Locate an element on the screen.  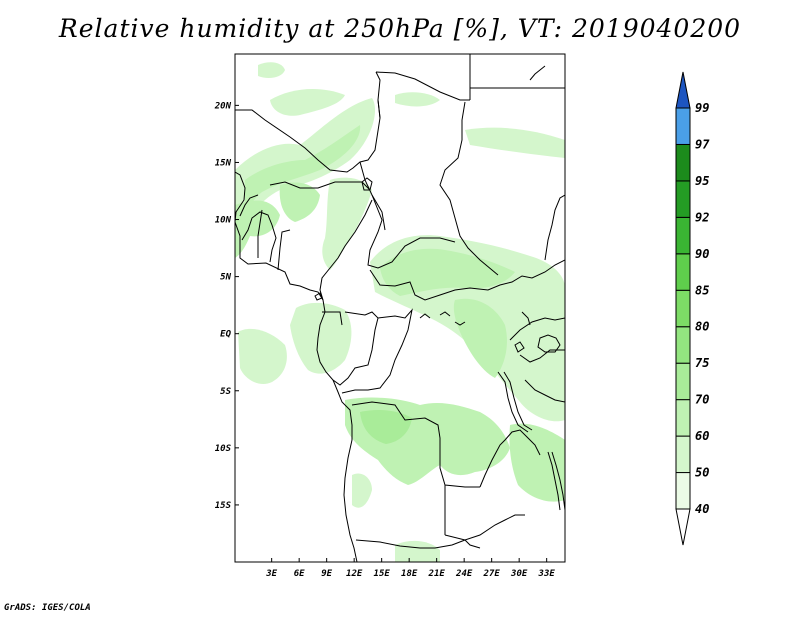
red-sea-coast is located at coordinates (537, 73).